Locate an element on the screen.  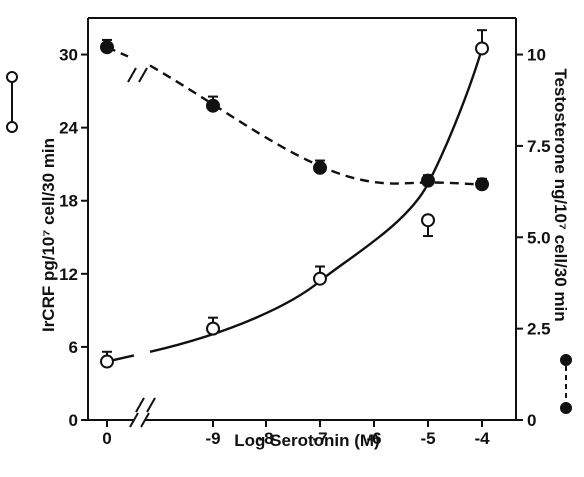
x-tick-label: -7 is located at coordinates (319, 438).